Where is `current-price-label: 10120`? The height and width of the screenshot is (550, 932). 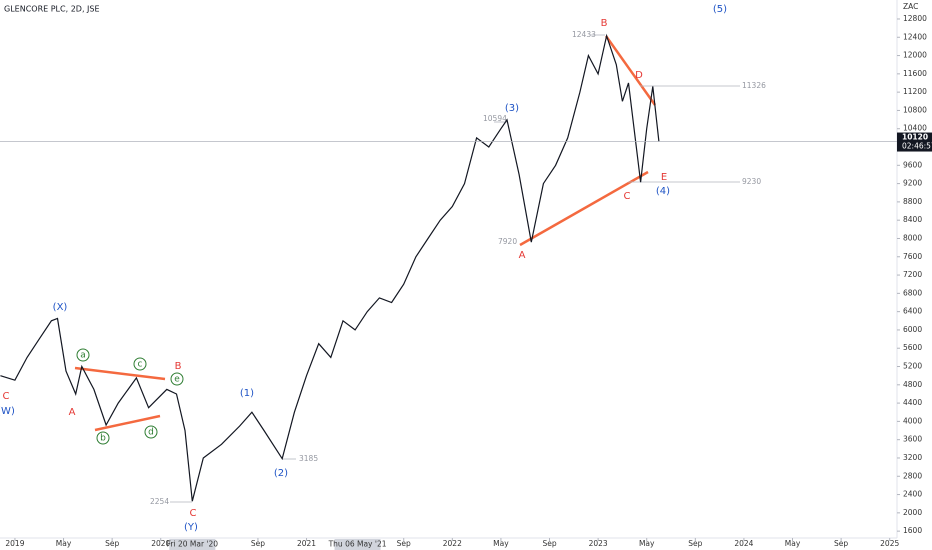
current-price-label: 10120 is located at coordinates (915, 137).